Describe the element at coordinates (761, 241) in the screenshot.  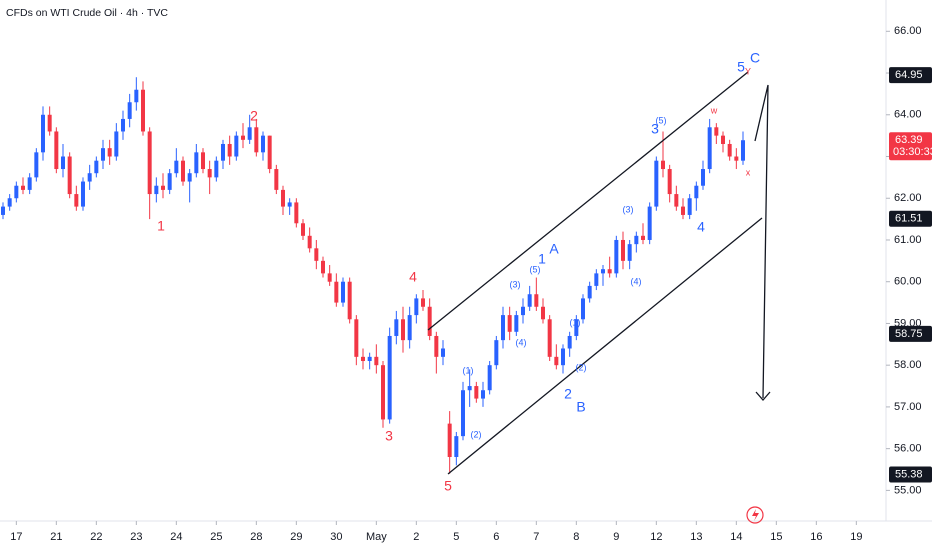
I see `projection-arrow` at that location.